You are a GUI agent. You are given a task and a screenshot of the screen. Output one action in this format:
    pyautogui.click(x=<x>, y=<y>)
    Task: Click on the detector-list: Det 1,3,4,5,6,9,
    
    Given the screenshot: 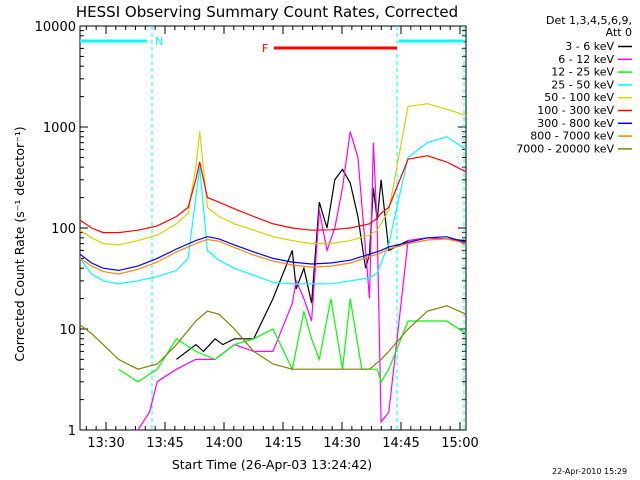 What is the action you would take?
    pyautogui.click(x=589, y=20)
    